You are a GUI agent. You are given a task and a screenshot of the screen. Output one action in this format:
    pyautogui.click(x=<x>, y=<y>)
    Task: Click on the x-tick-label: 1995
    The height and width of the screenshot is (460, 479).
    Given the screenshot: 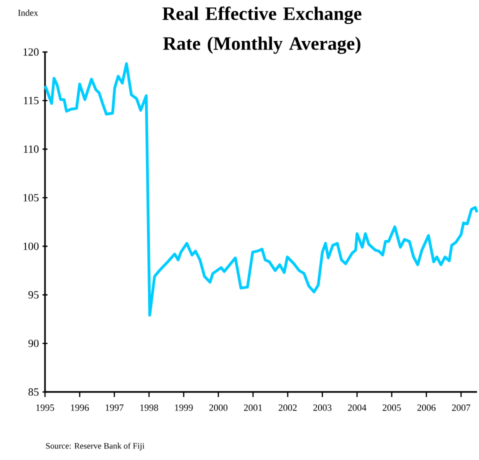 What is the action you would take?
    pyautogui.click(x=45, y=407)
    